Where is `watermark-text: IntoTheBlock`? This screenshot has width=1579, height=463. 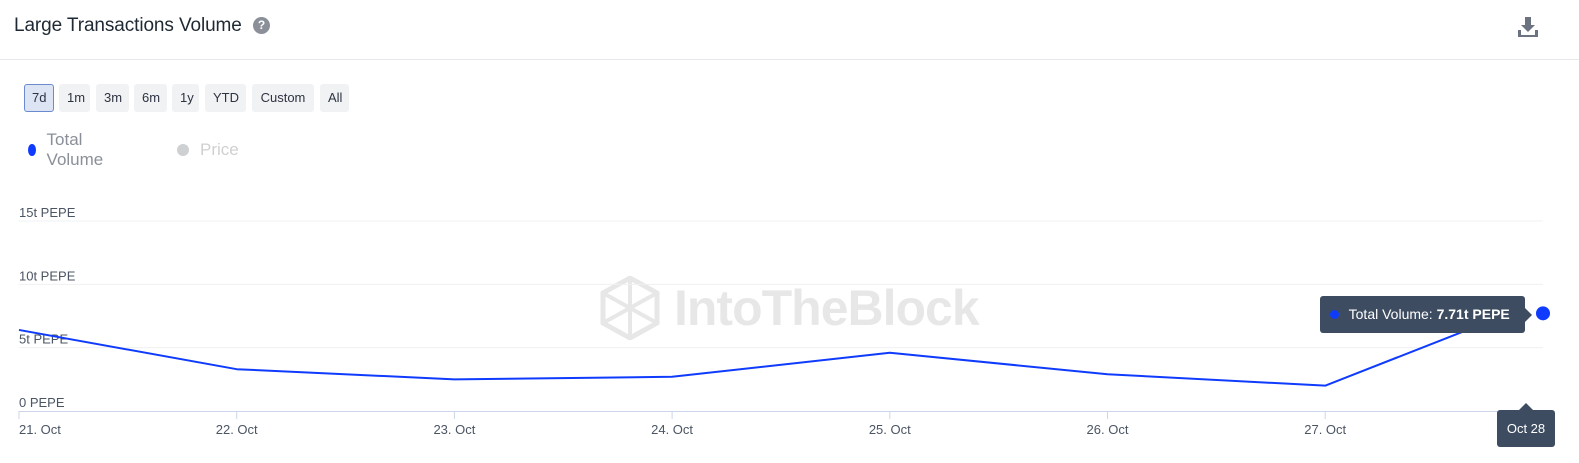 watermark-text: IntoTheBlock is located at coordinates (827, 308).